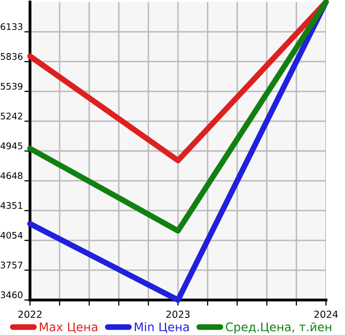 Image resolution: width=345 pixels, height=335 pixels. I want to click on x-tick-label: 2023, so click(178, 314).